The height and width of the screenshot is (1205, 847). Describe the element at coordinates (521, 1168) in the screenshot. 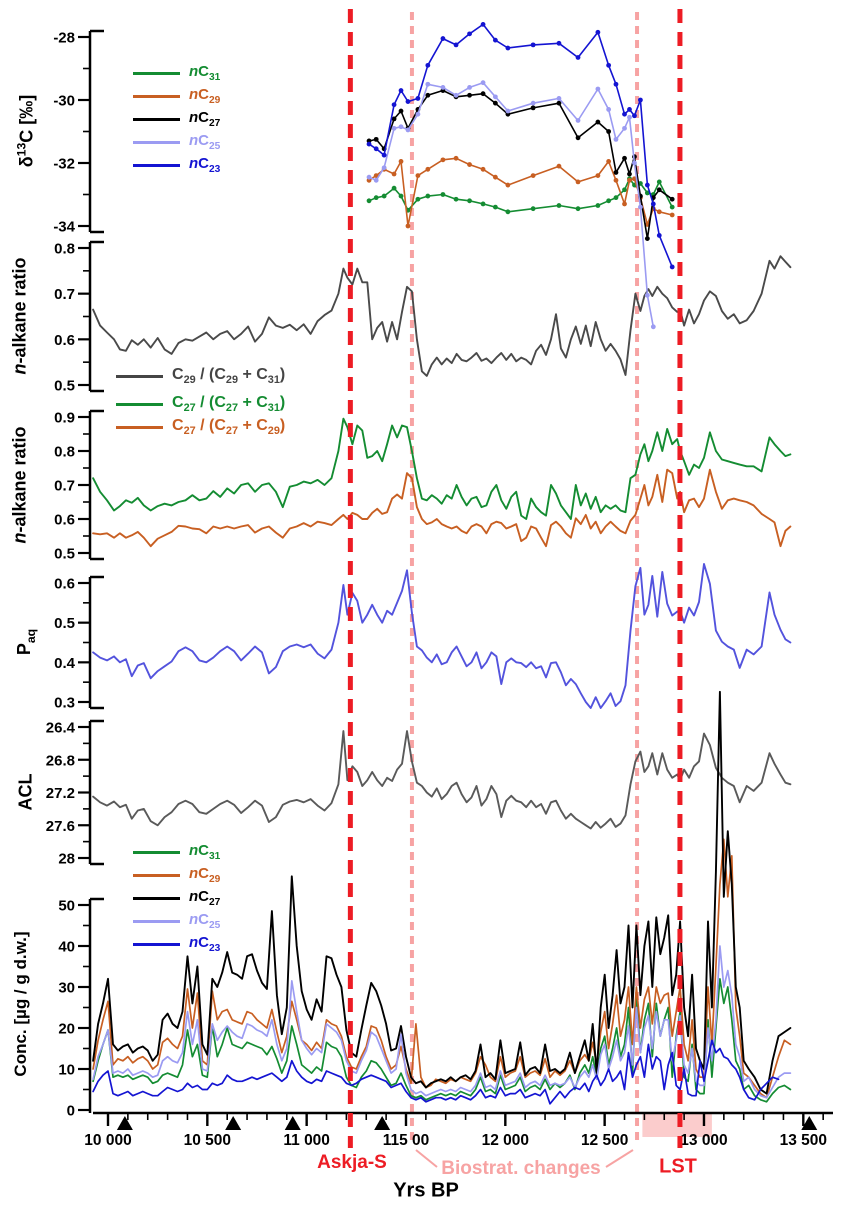

I see `annotation-biostrat-changes: Biostrat. changes` at that location.